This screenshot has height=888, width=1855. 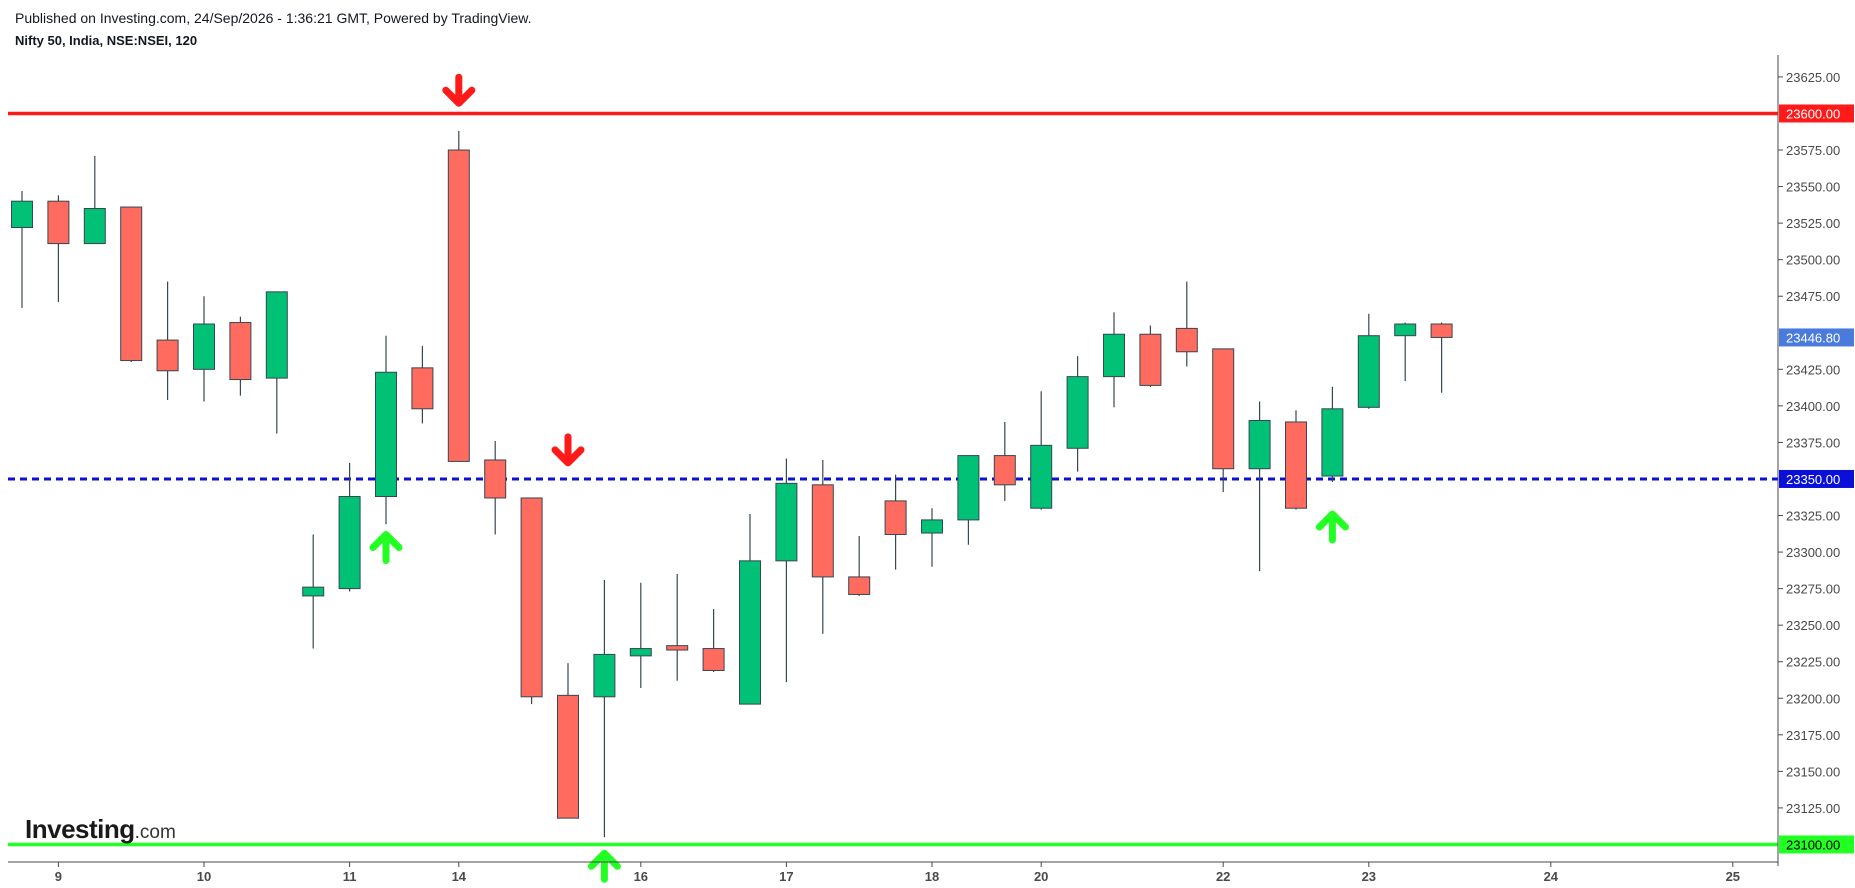 I want to click on price-tick-label: 23175.00, so click(x=1813, y=735).